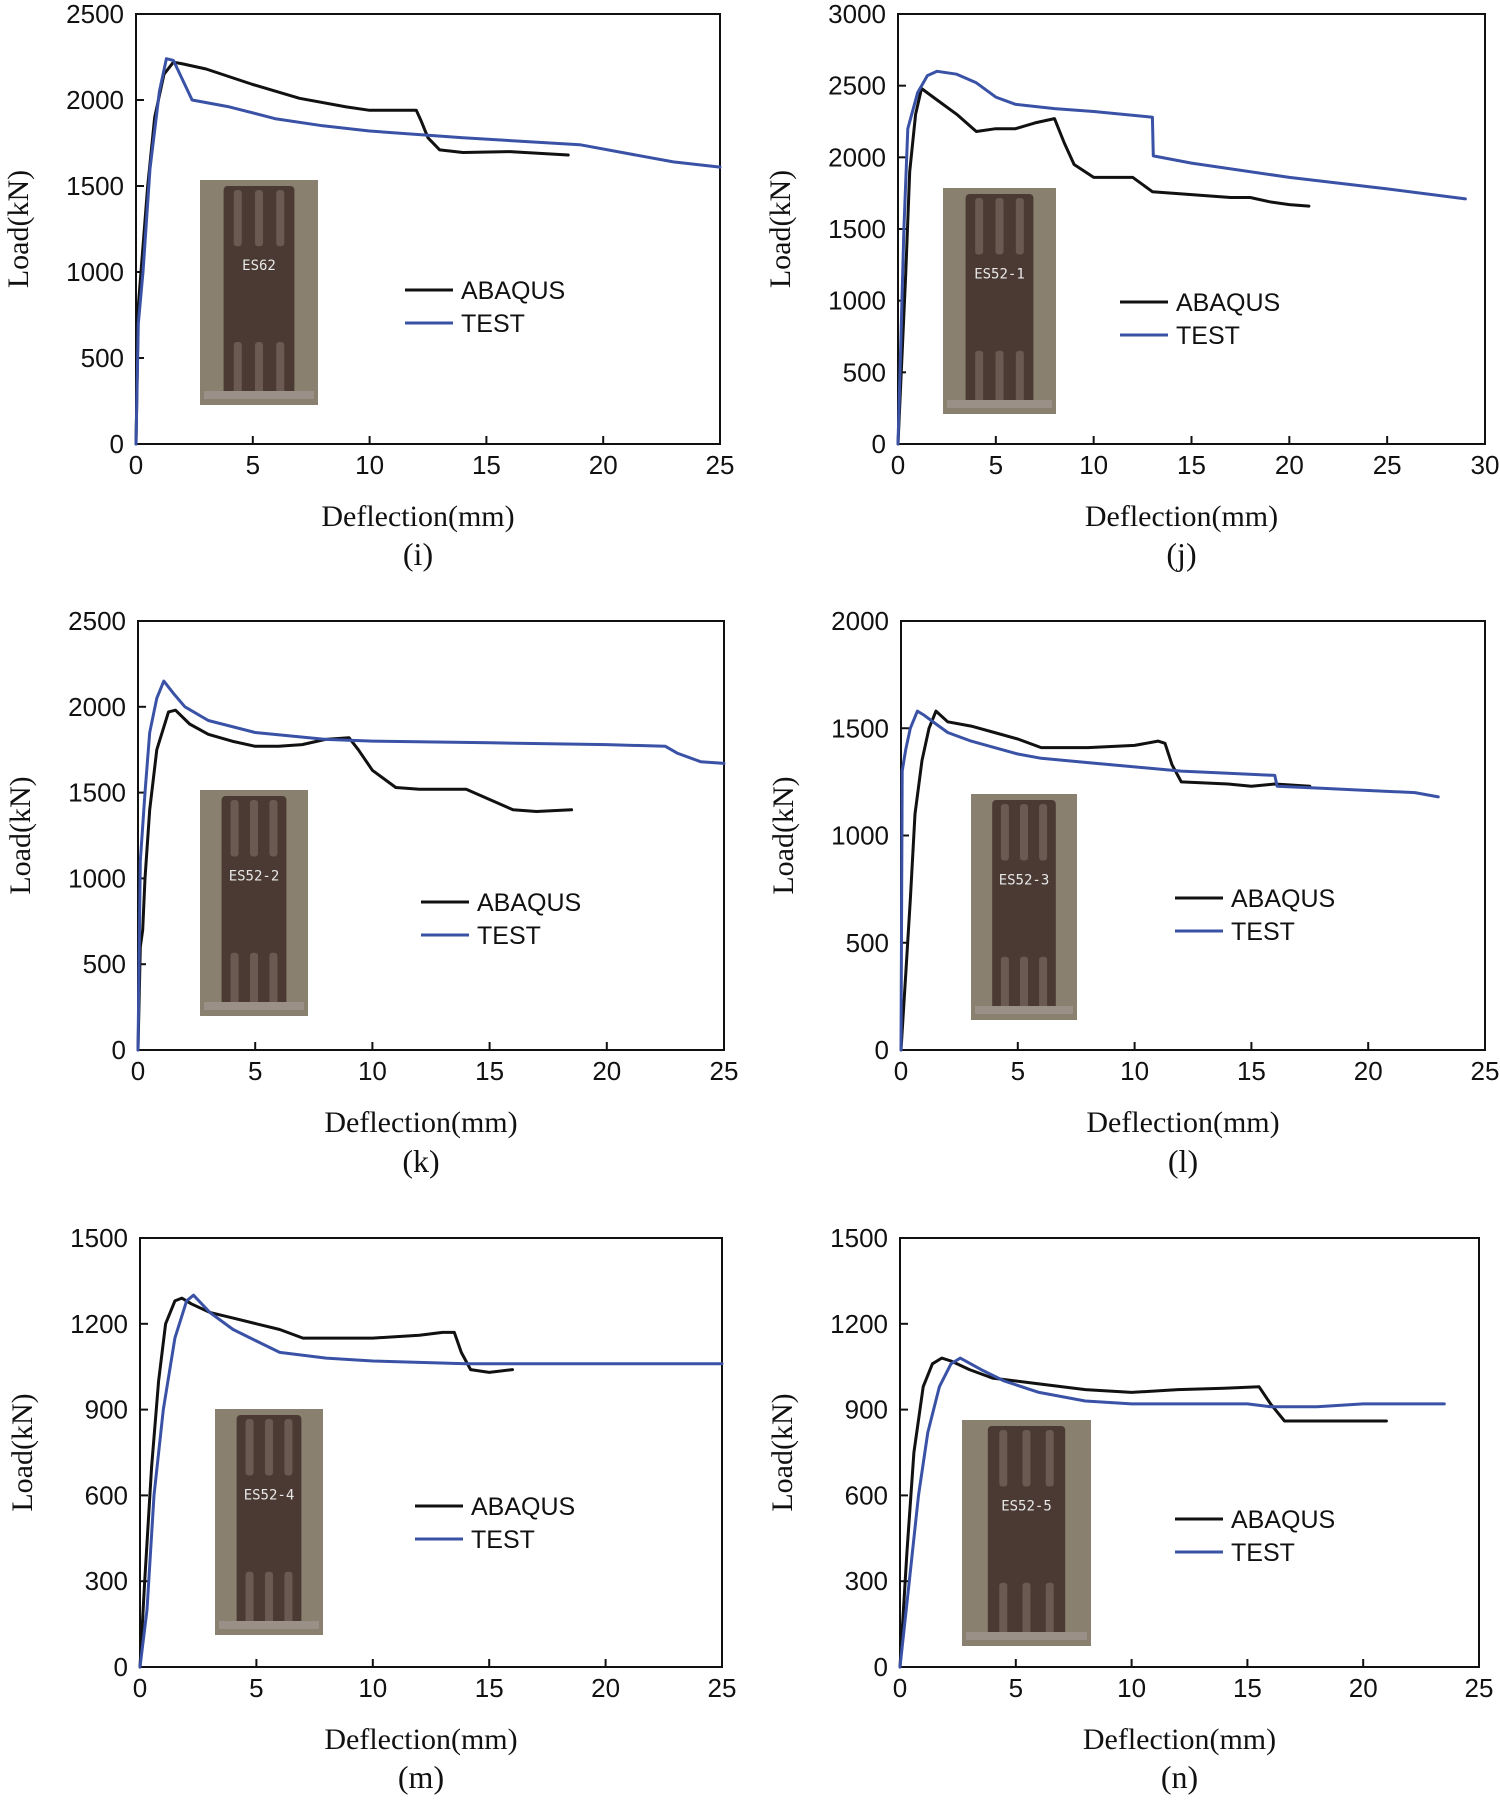  What do you see at coordinates (1024, 880) in the screenshot?
I see `specimen-label: ES52-3` at bounding box center [1024, 880].